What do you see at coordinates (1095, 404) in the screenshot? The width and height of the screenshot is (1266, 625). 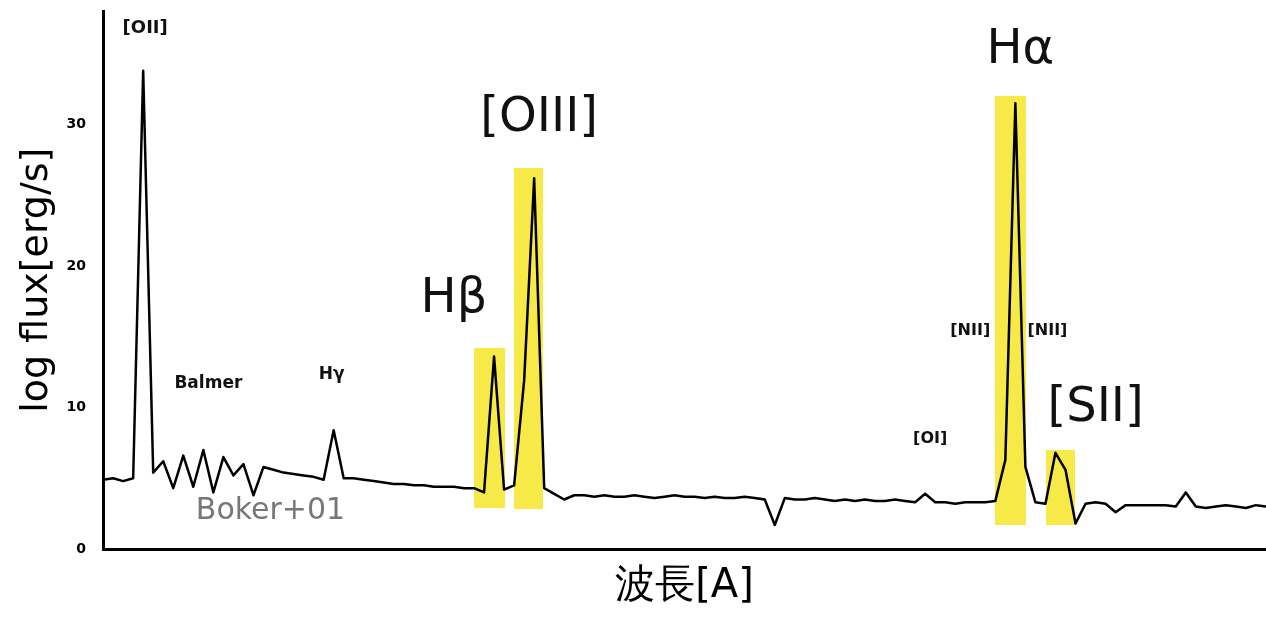 I see `annotation: [SII]` at bounding box center [1095, 404].